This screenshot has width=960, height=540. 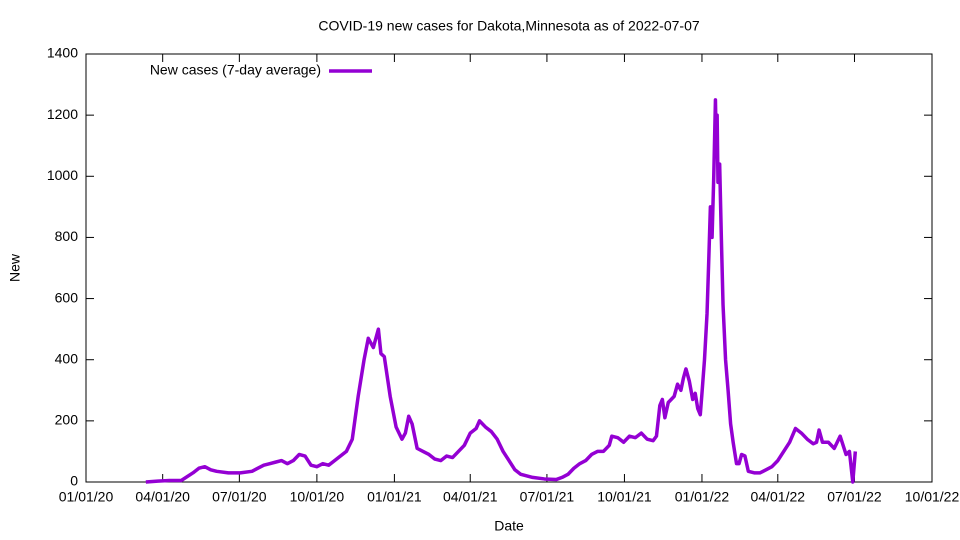 What do you see at coordinates (62, 53) in the screenshot?
I see `y-tick-label: 1400` at bounding box center [62, 53].